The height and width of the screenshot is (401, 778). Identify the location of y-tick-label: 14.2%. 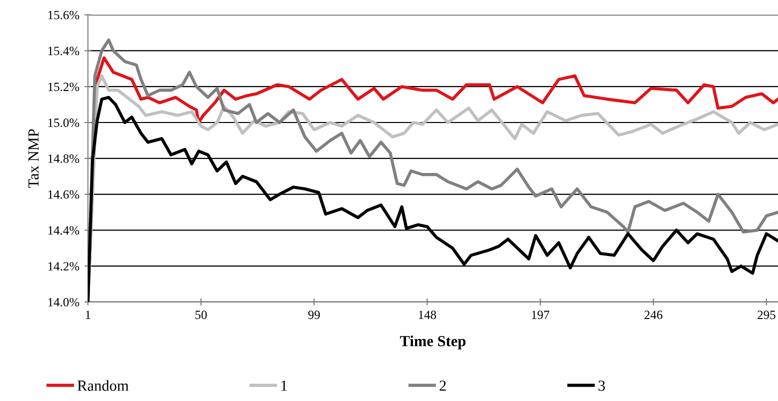
(64, 266).